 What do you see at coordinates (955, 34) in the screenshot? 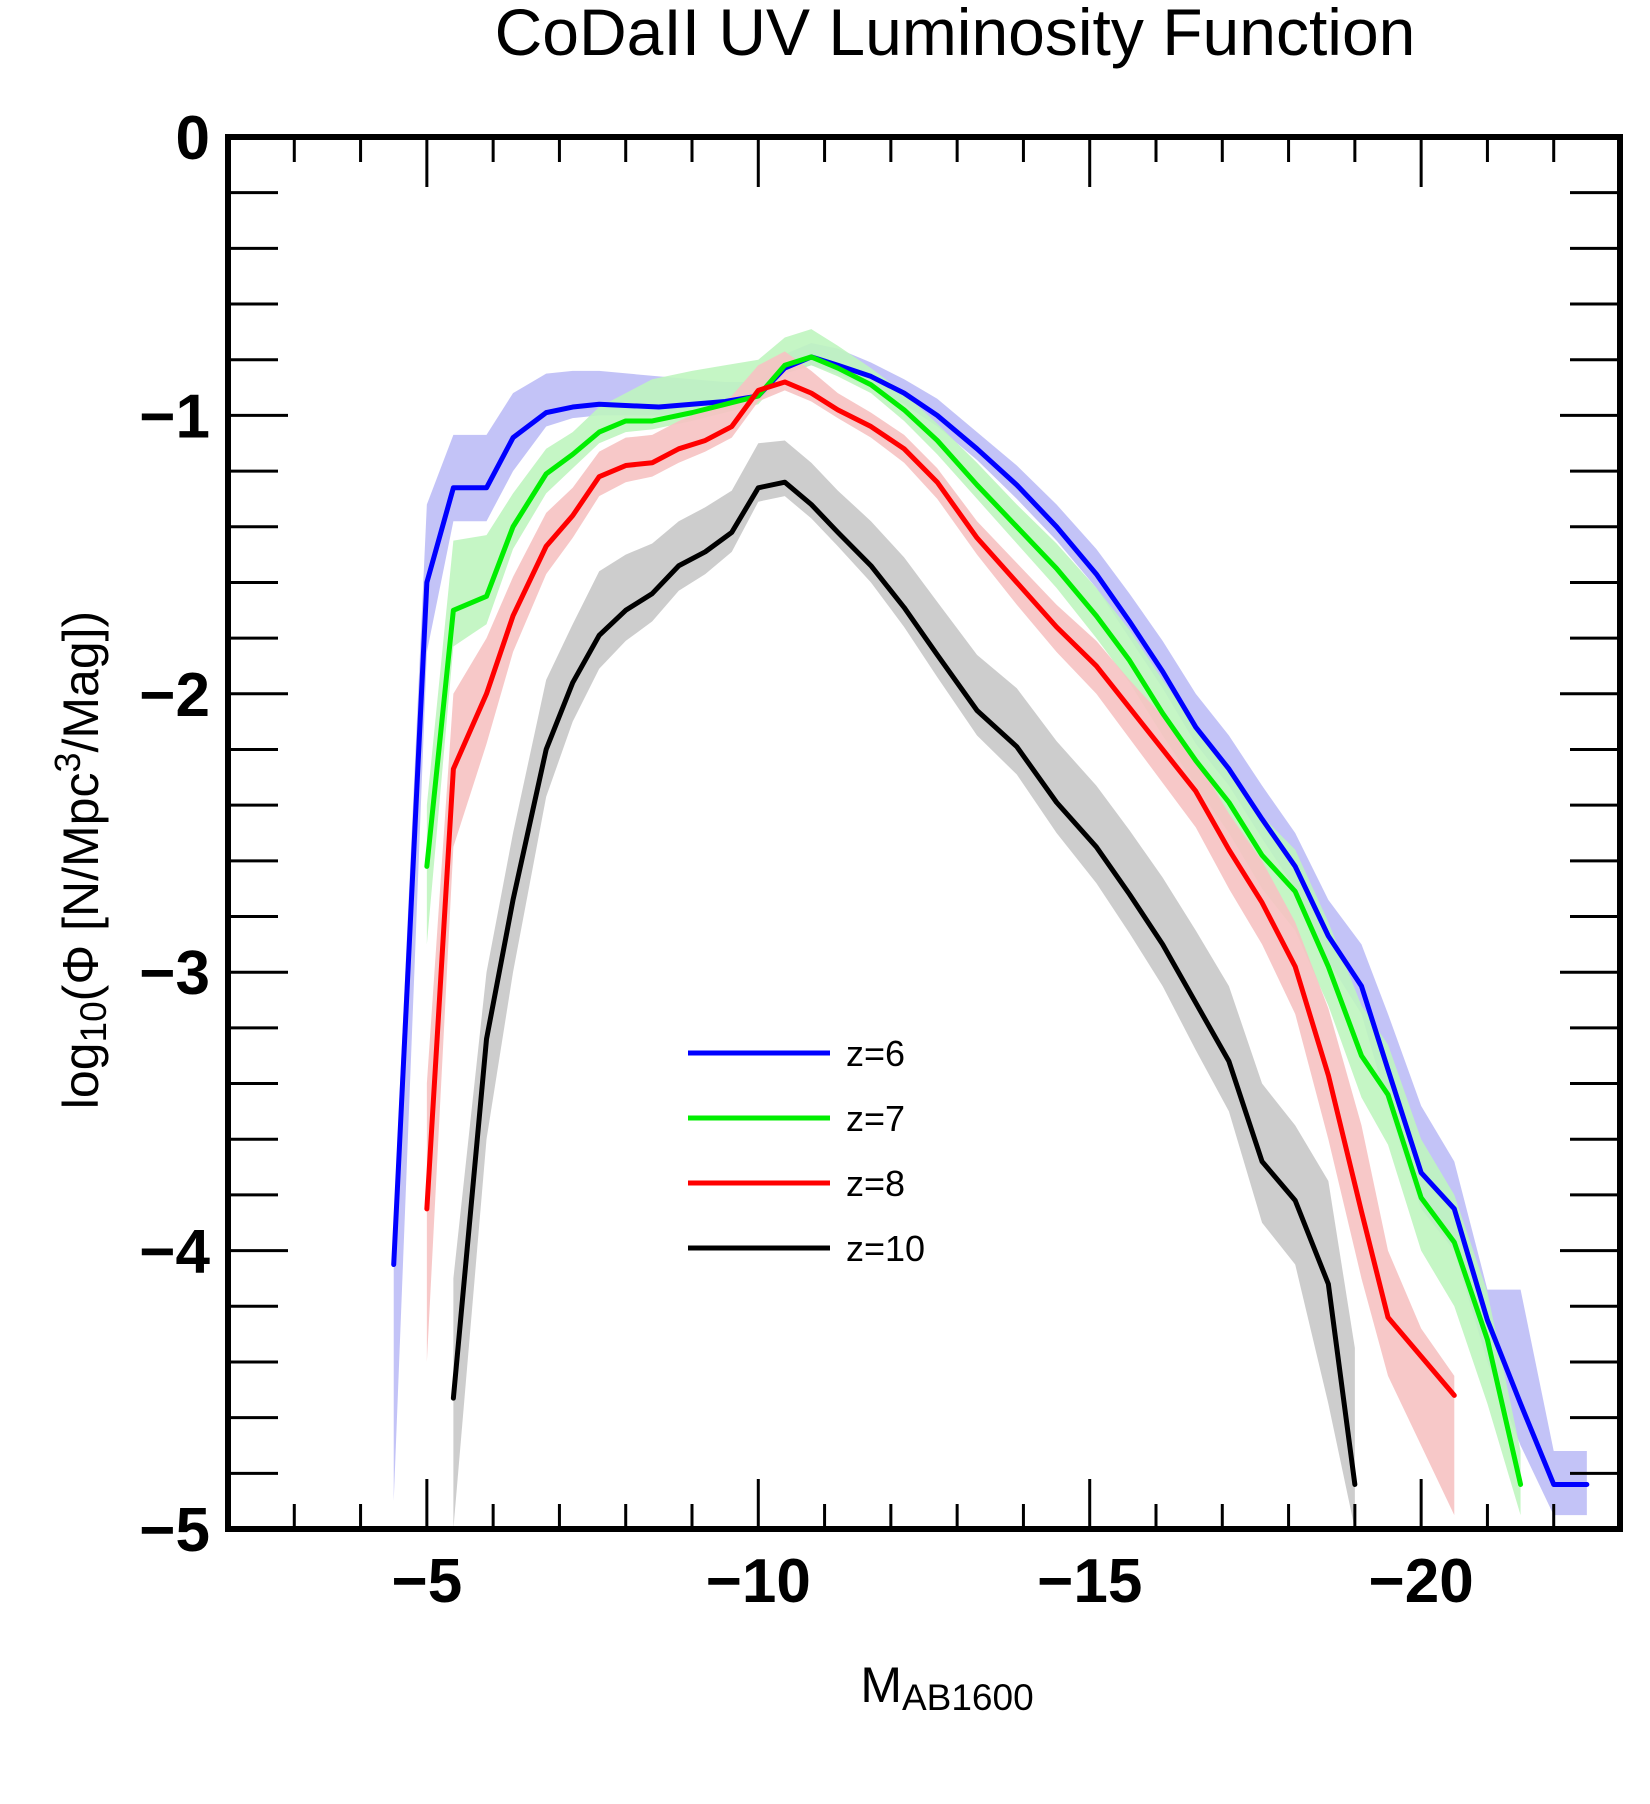
I see `chart-title: CoDaII UV Luminosity Function` at bounding box center [955, 34].